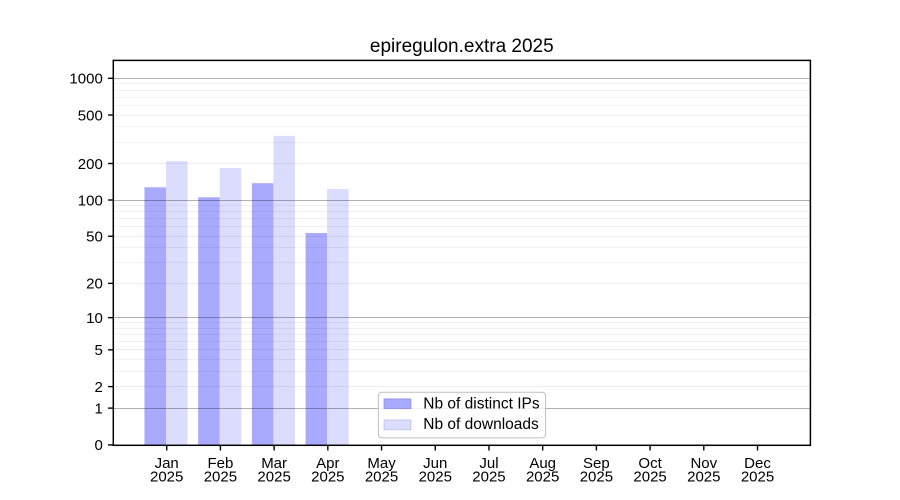  I want to click on svg-text: Feb, so click(220, 463).